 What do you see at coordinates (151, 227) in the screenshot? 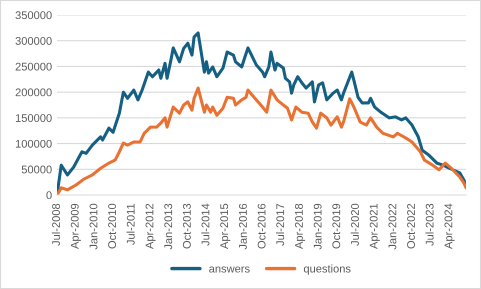
I see `x-tick-label: Apr-2012` at bounding box center [151, 227].